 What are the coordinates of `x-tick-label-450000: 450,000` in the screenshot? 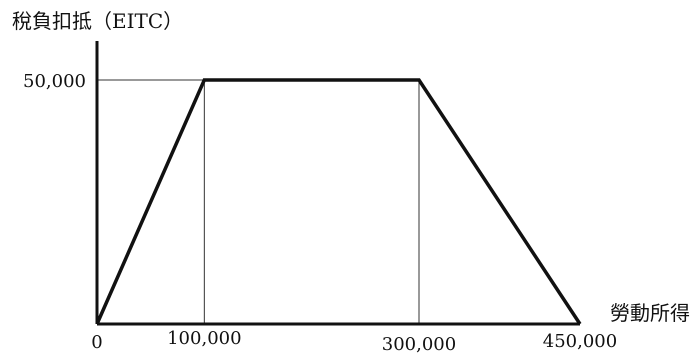 It's located at (580, 341).